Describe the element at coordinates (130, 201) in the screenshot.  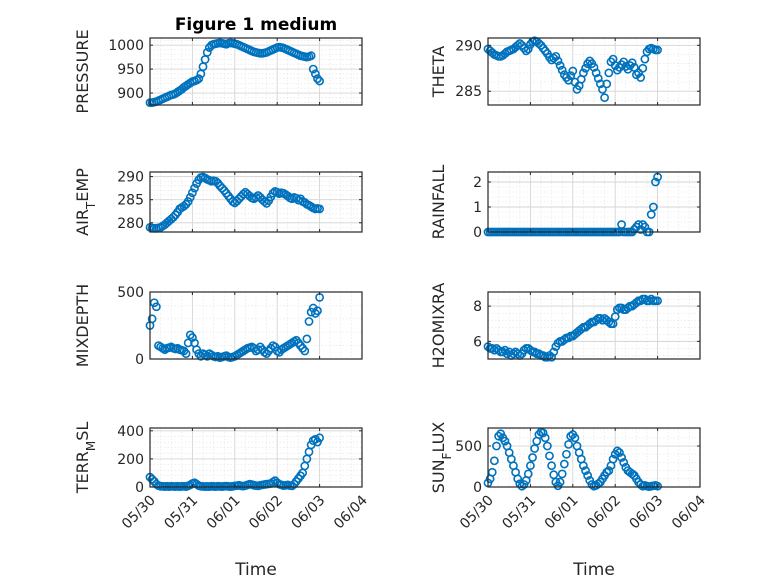
I see `y-tick-label: 285` at that location.